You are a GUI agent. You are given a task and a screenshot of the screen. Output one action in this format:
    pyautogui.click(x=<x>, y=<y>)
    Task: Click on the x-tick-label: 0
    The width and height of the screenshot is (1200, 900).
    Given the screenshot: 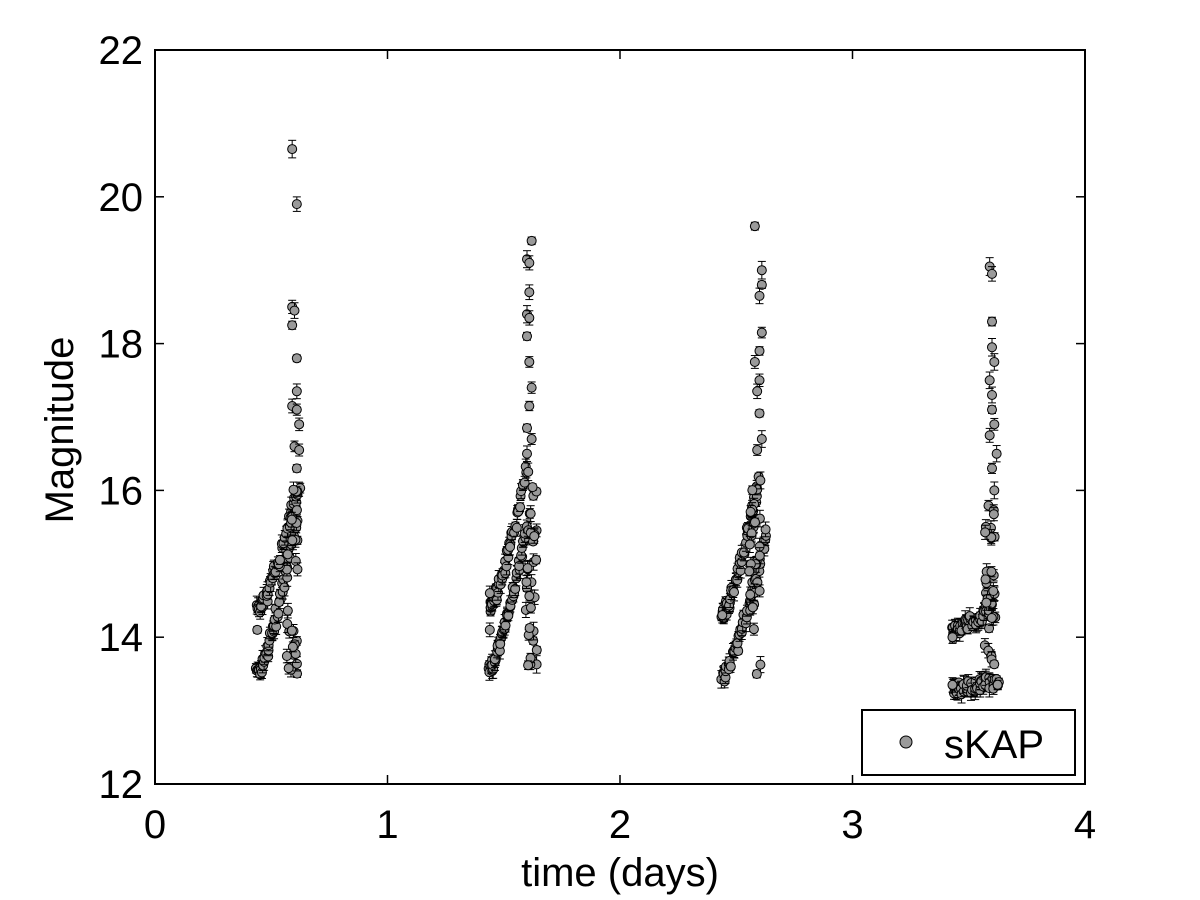 What is the action you would take?
    pyautogui.click(x=155, y=825)
    